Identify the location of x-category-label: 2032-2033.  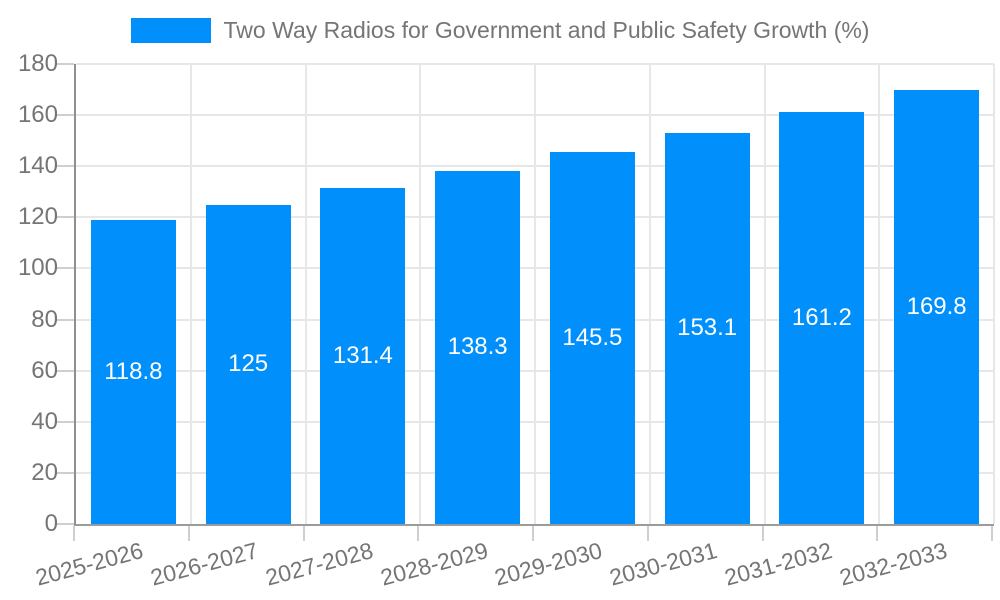
(893, 564).